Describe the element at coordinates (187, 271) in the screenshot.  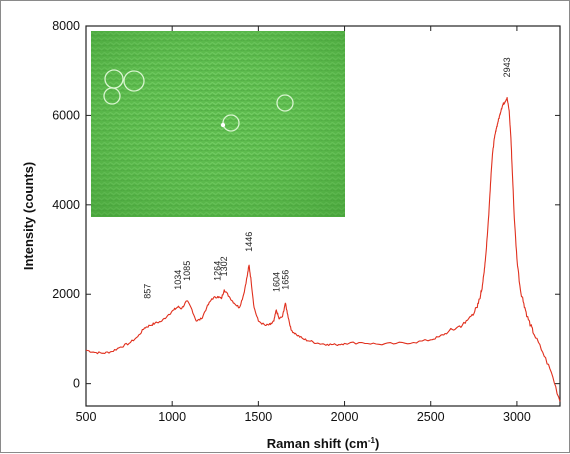
I see `peak-label-1085: 1085` at that location.